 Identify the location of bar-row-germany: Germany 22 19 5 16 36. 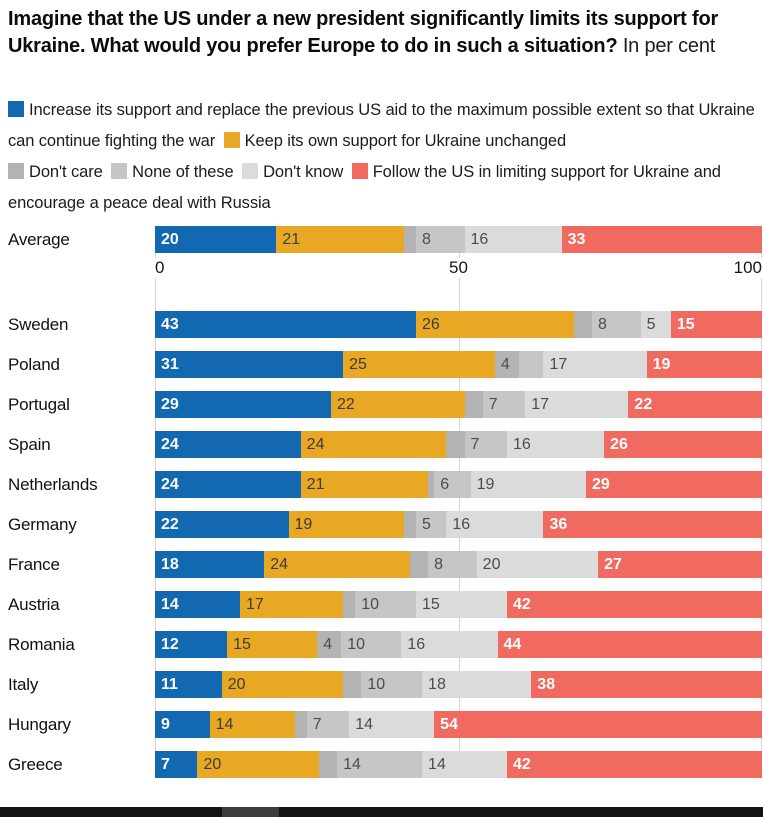
(381, 524).